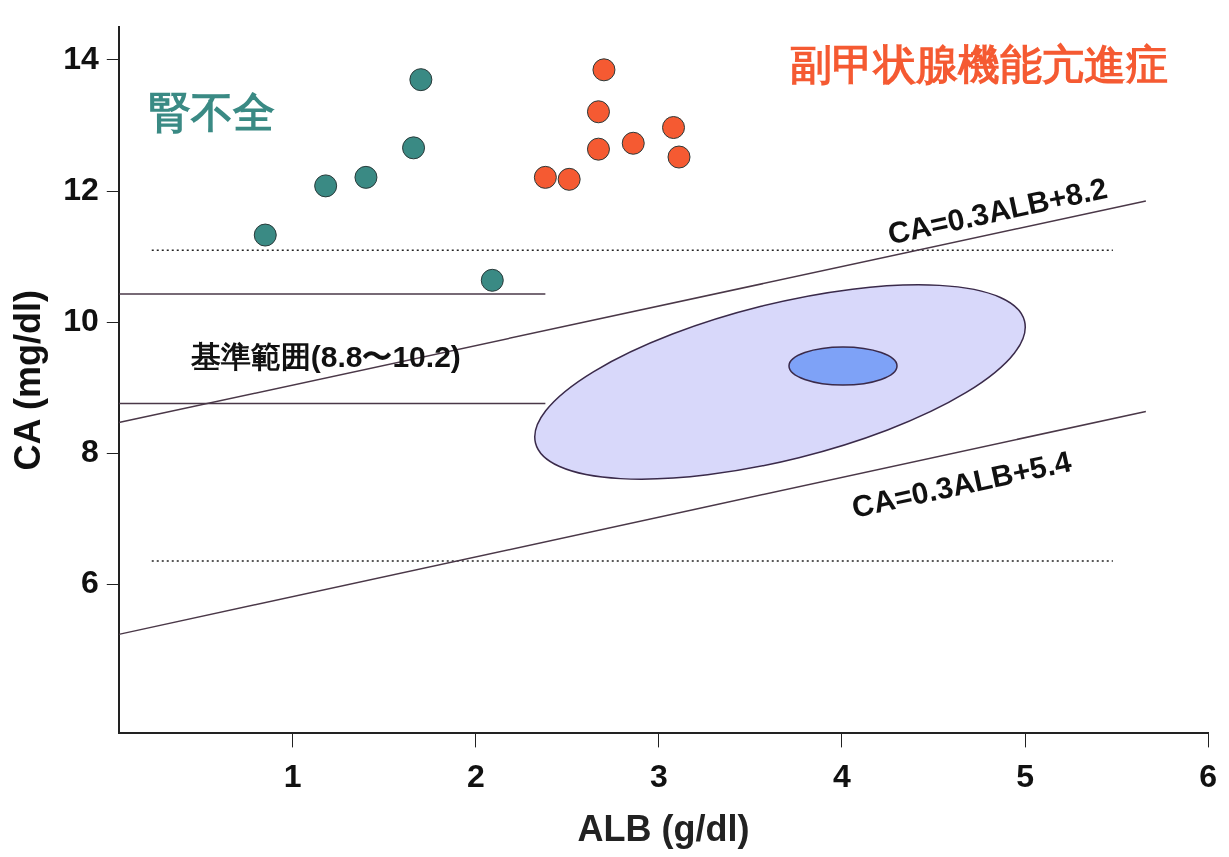 The height and width of the screenshot is (857, 1229). Describe the element at coordinates (842, 776) in the screenshot. I see `x-tick-label: 4` at that location.